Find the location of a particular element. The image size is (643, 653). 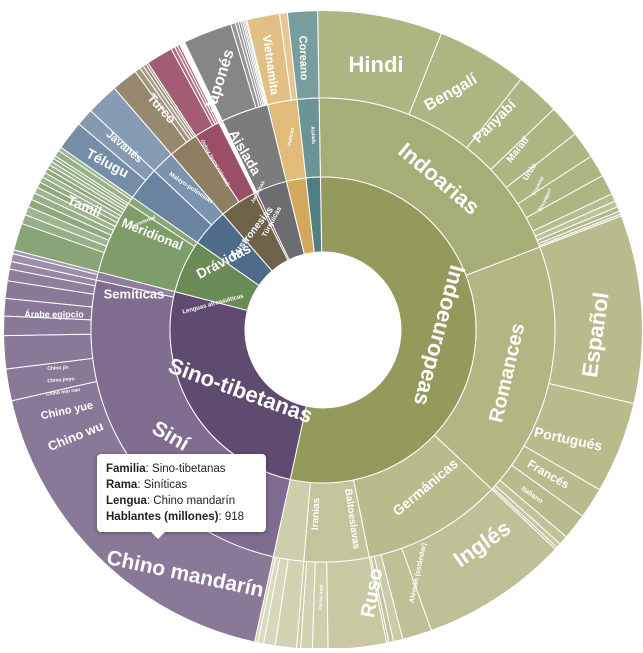

tooltip-family-line: Familia: Sino-tibetanas is located at coordinates (181, 469).